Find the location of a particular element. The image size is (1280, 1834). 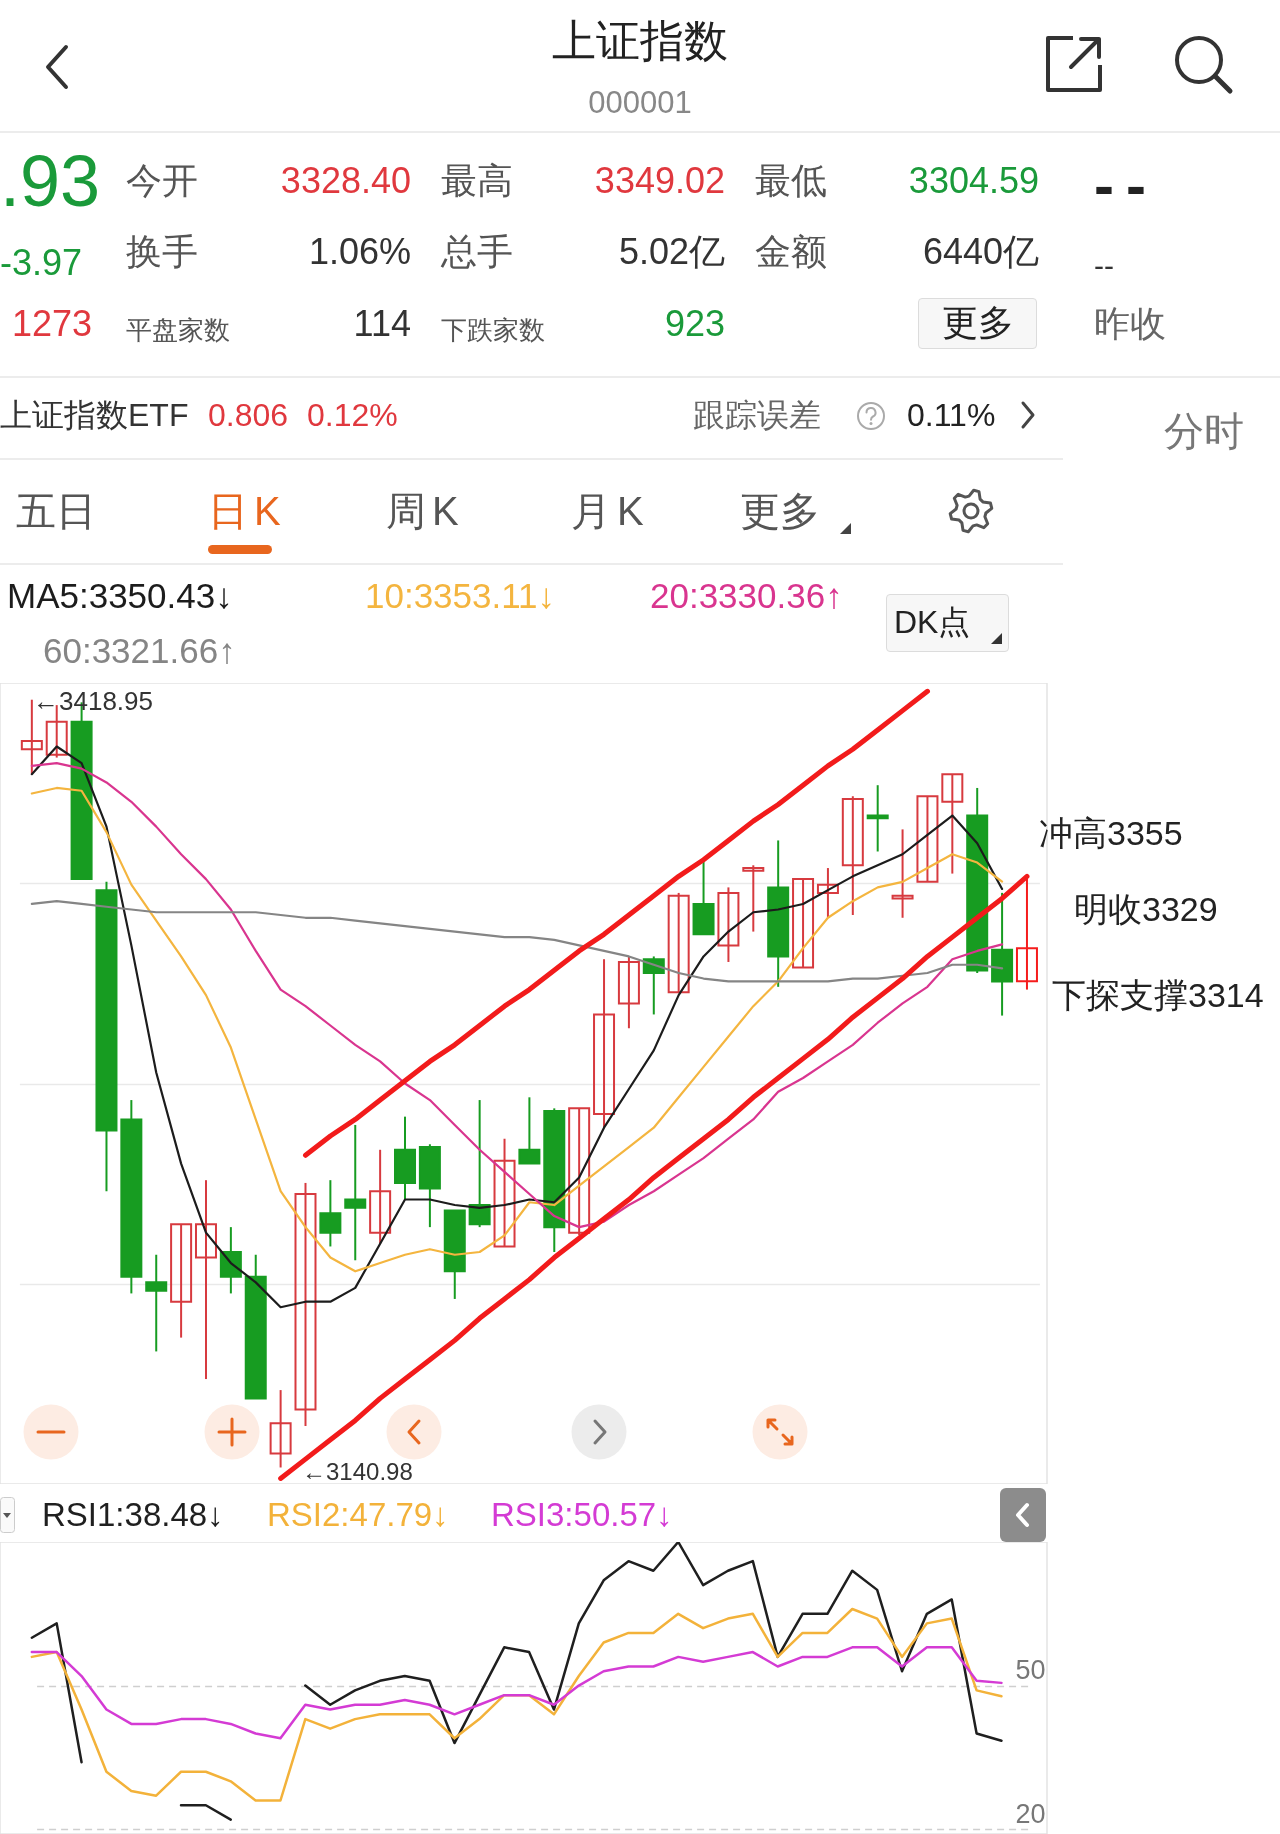

text: 3349.02 is located at coordinates (659, 181).